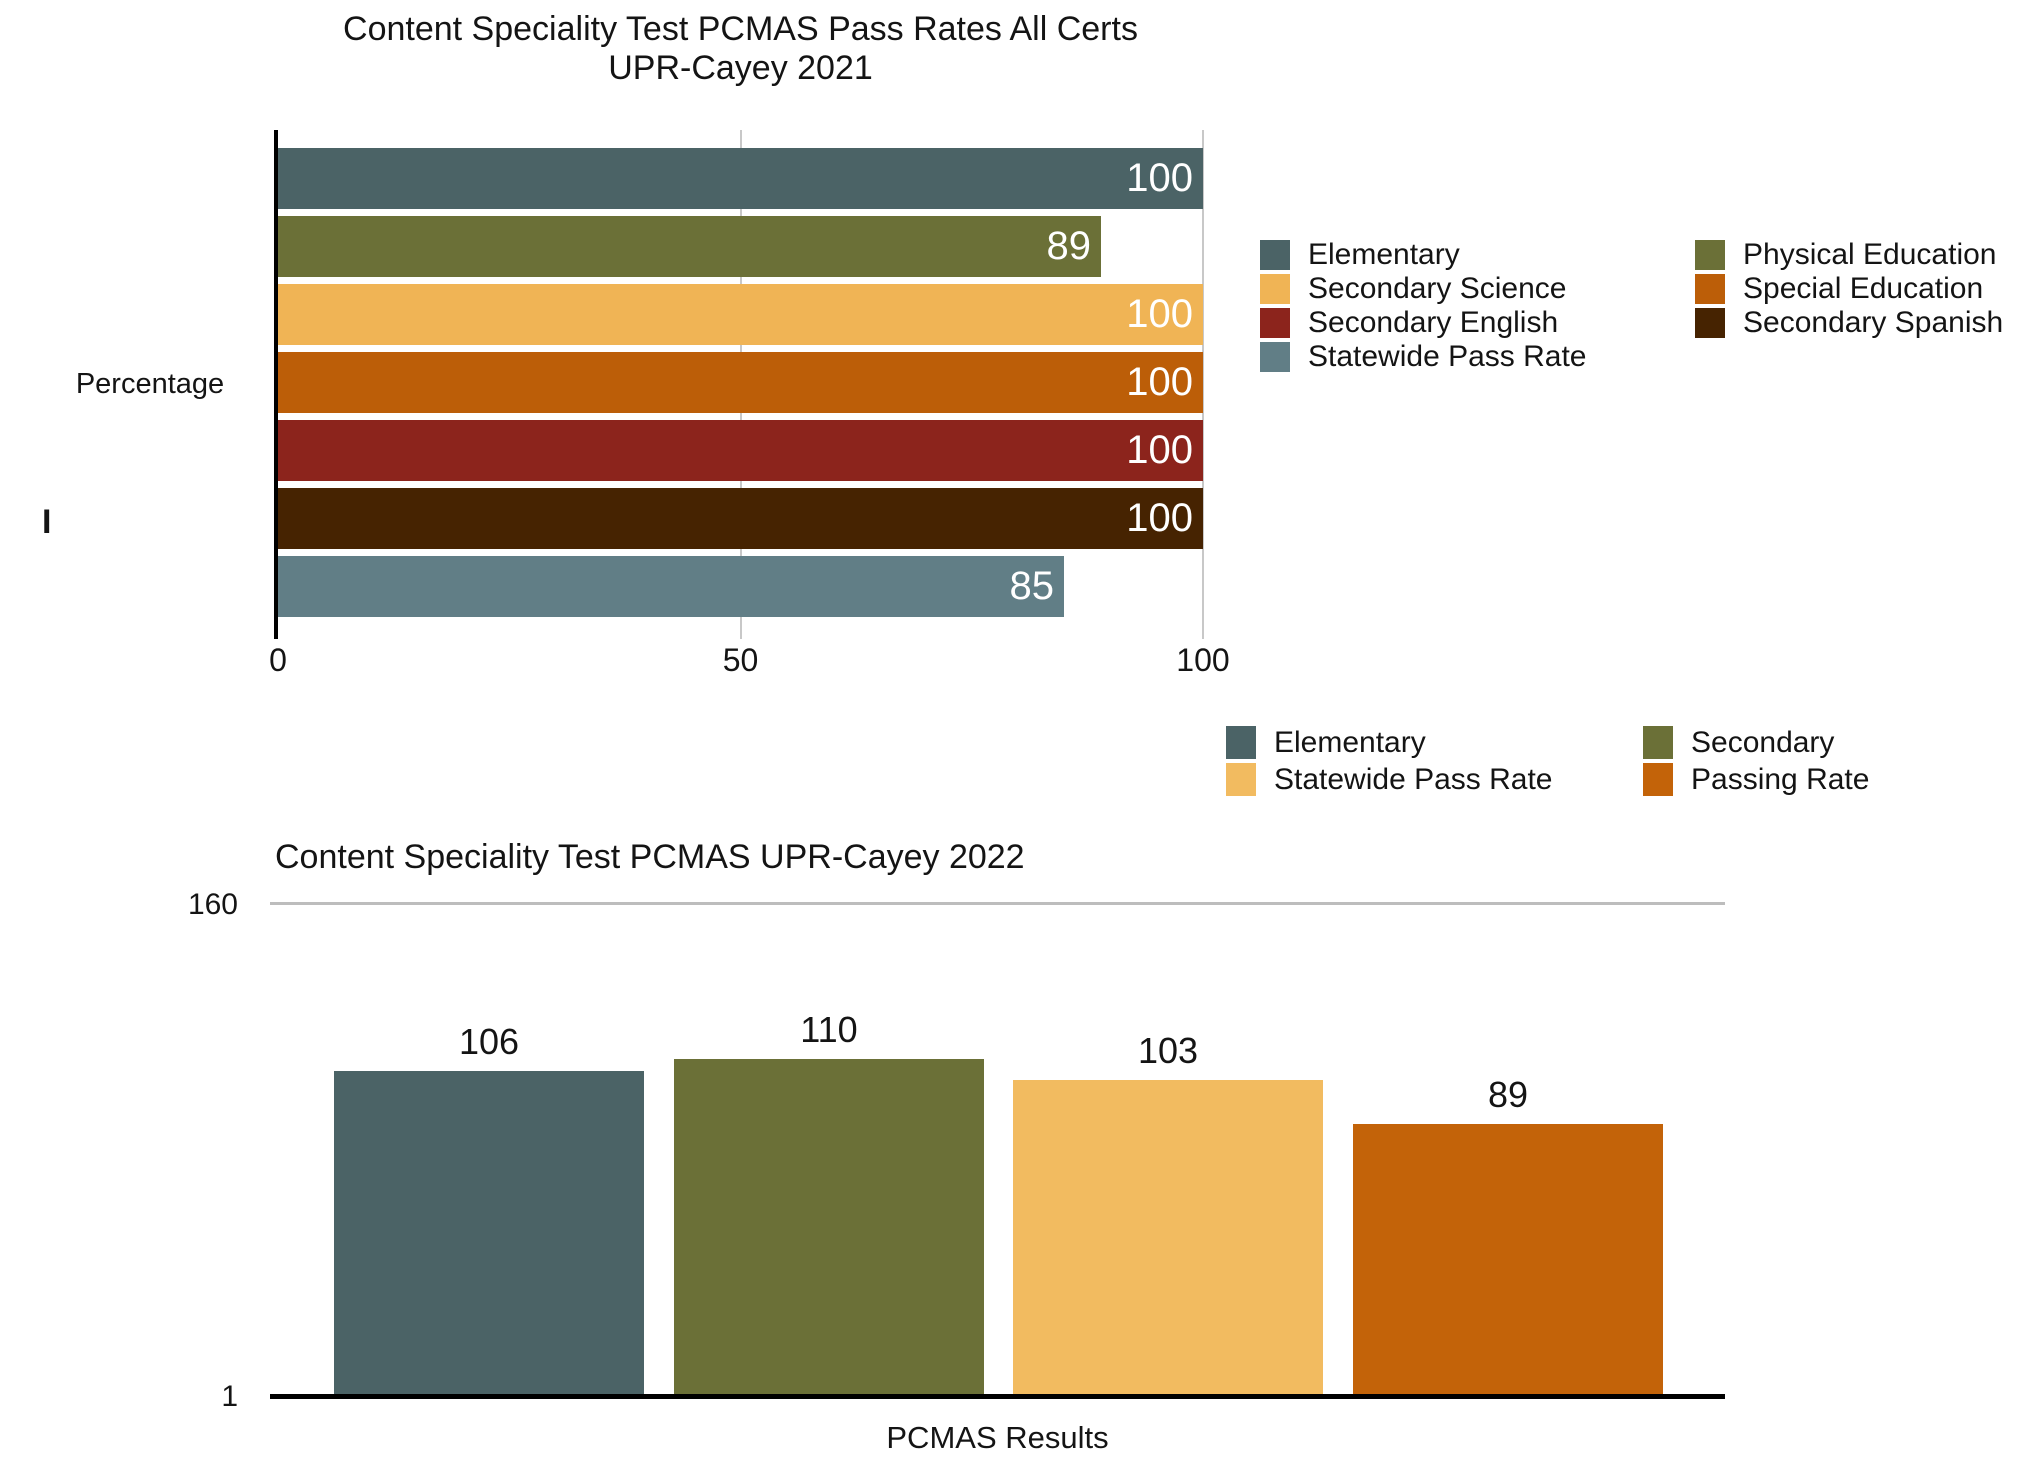  Describe the element at coordinates (997, 1437) in the screenshot. I see `x-axis-title: PCMAS Results` at that location.